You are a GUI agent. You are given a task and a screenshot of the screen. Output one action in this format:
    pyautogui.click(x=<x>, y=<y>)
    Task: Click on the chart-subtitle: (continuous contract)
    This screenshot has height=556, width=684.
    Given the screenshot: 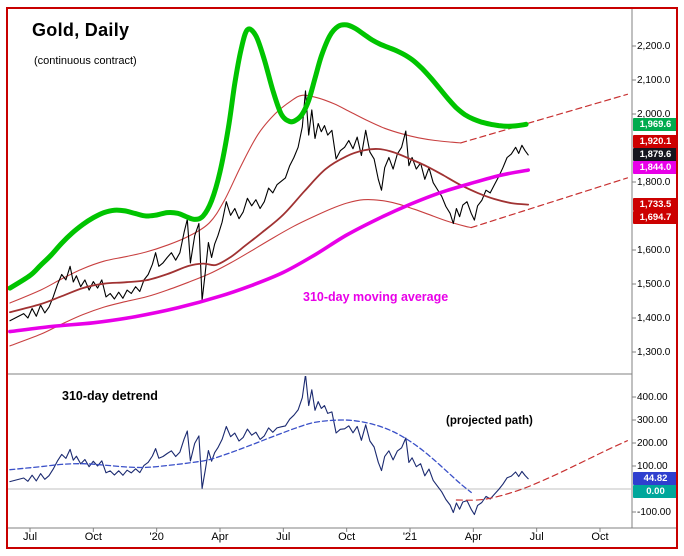 What is the action you would take?
    pyautogui.click(x=85, y=61)
    